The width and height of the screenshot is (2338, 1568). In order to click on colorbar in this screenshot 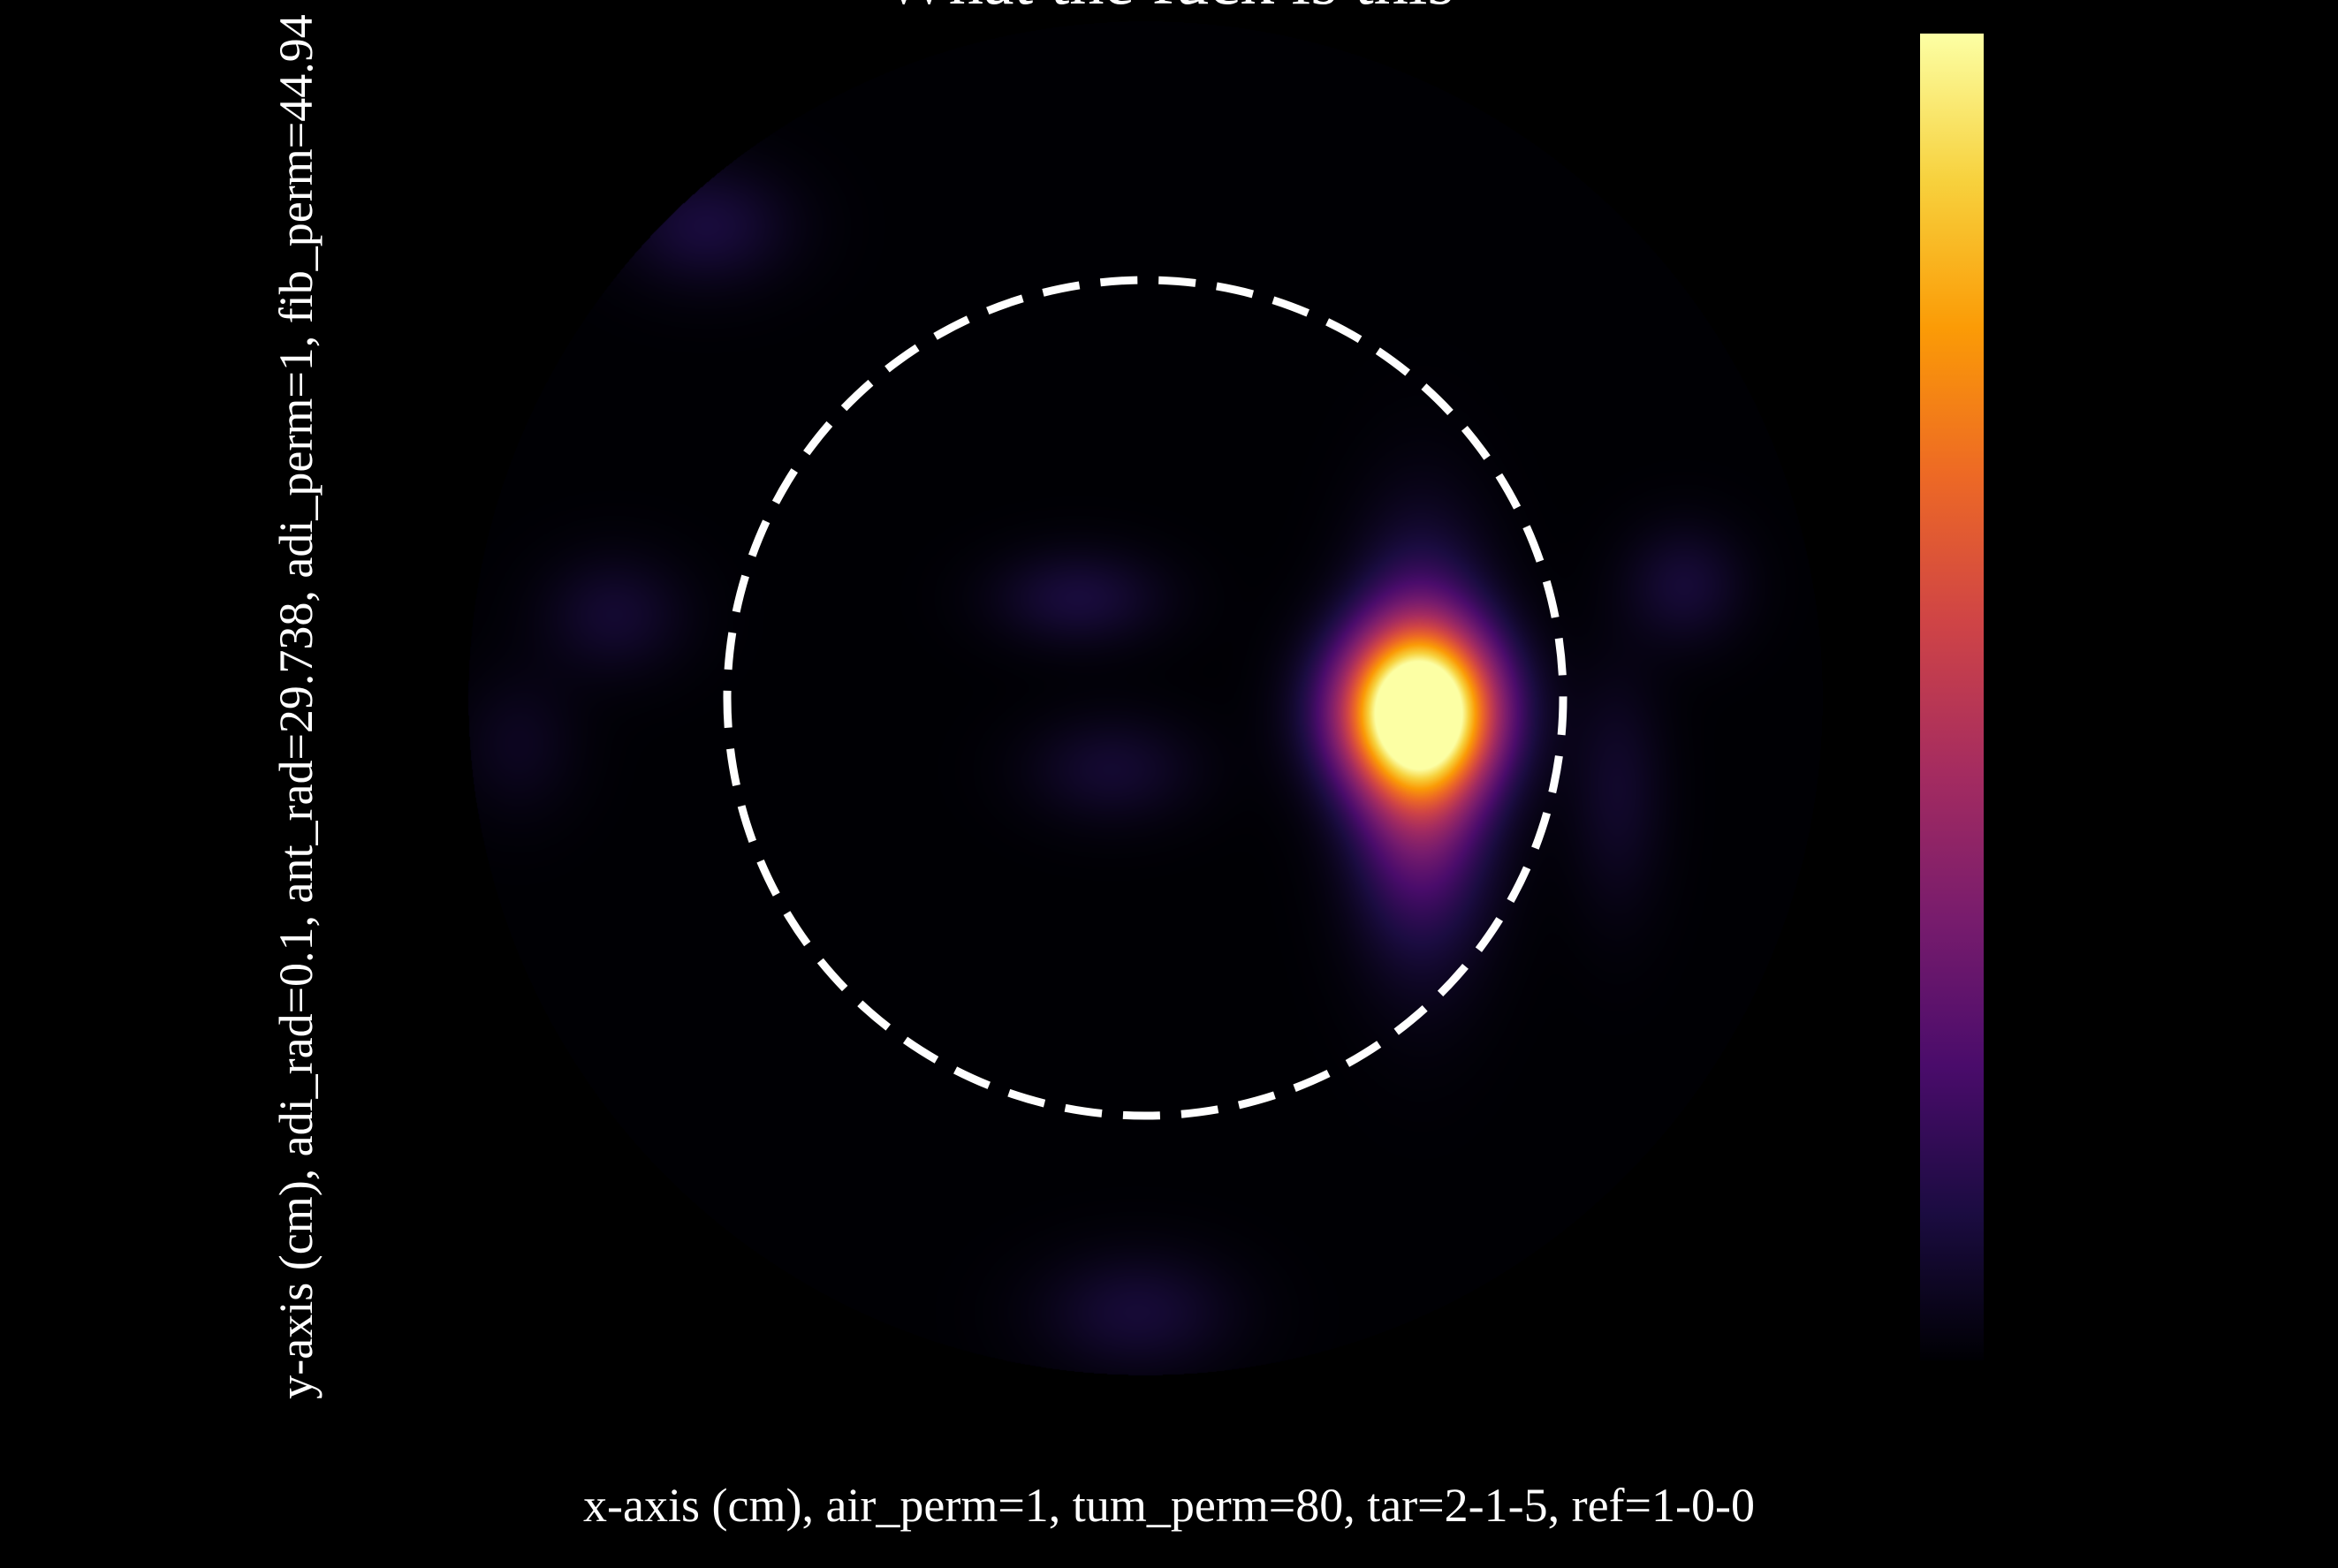, I will do `click(1952, 697)`.